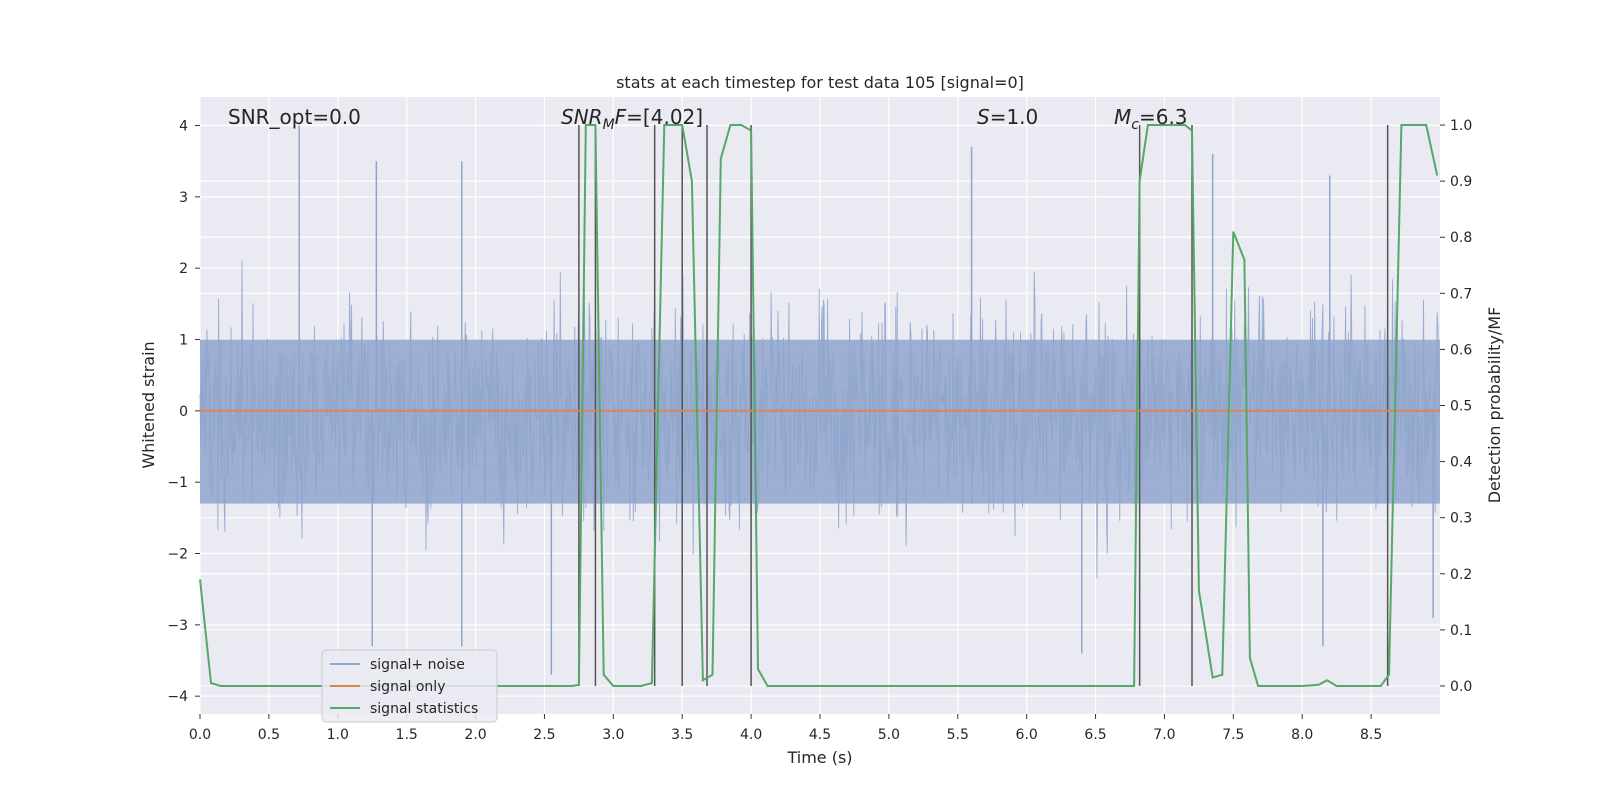  What do you see at coordinates (148, 404) in the screenshot?
I see `y-axis-label-left: Whitened strain` at bounding box center [148, 404].